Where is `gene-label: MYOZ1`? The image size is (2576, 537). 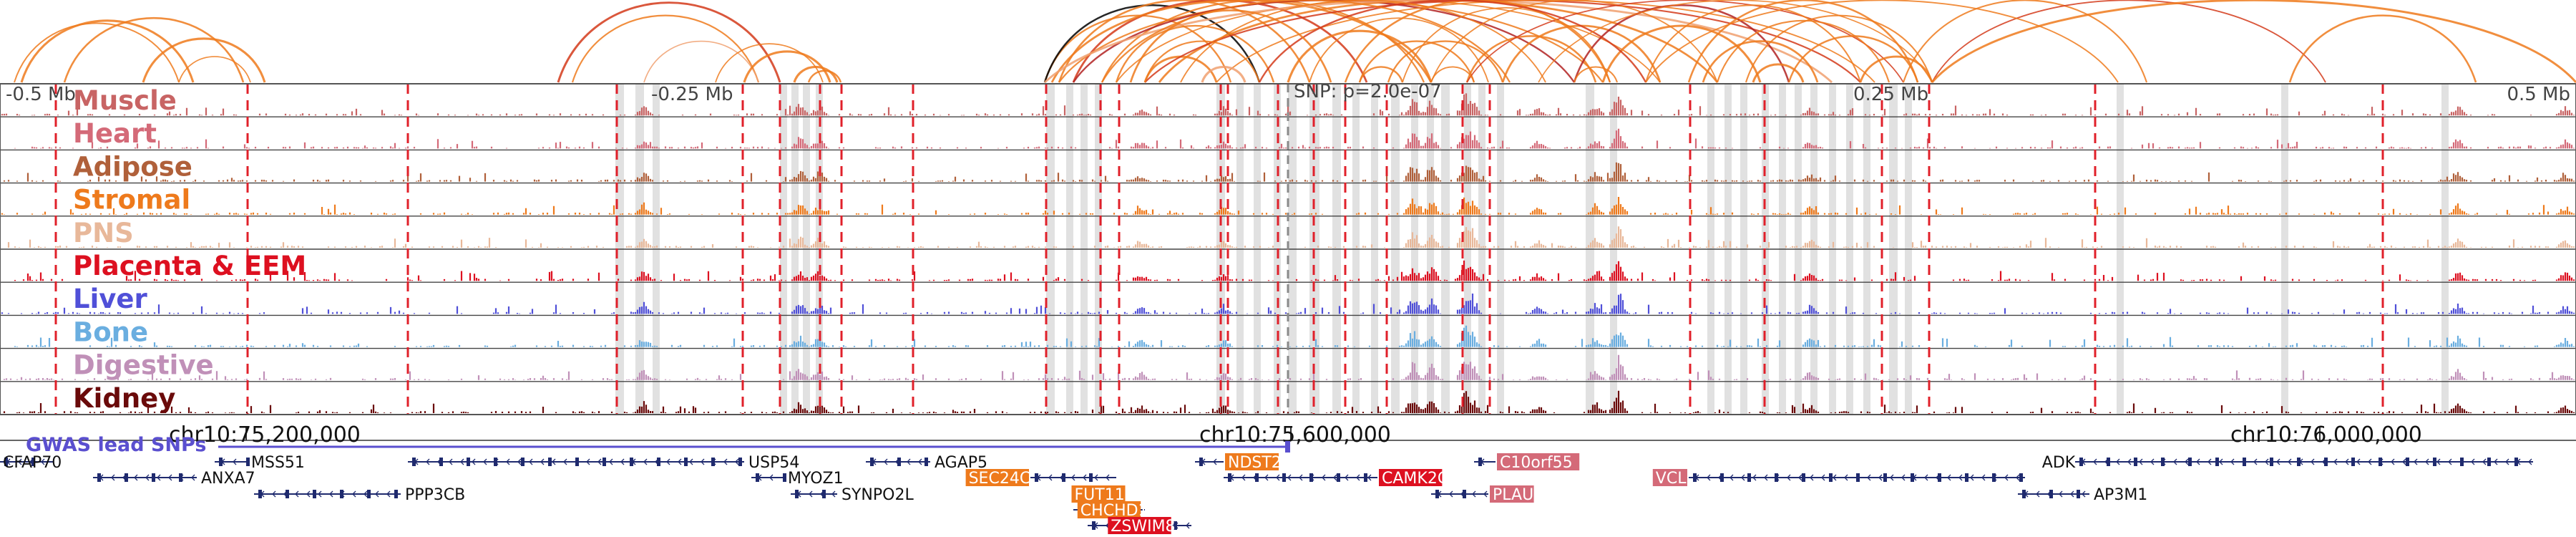
gene-label: MYOZ1 is located at coordinates (816, 479).